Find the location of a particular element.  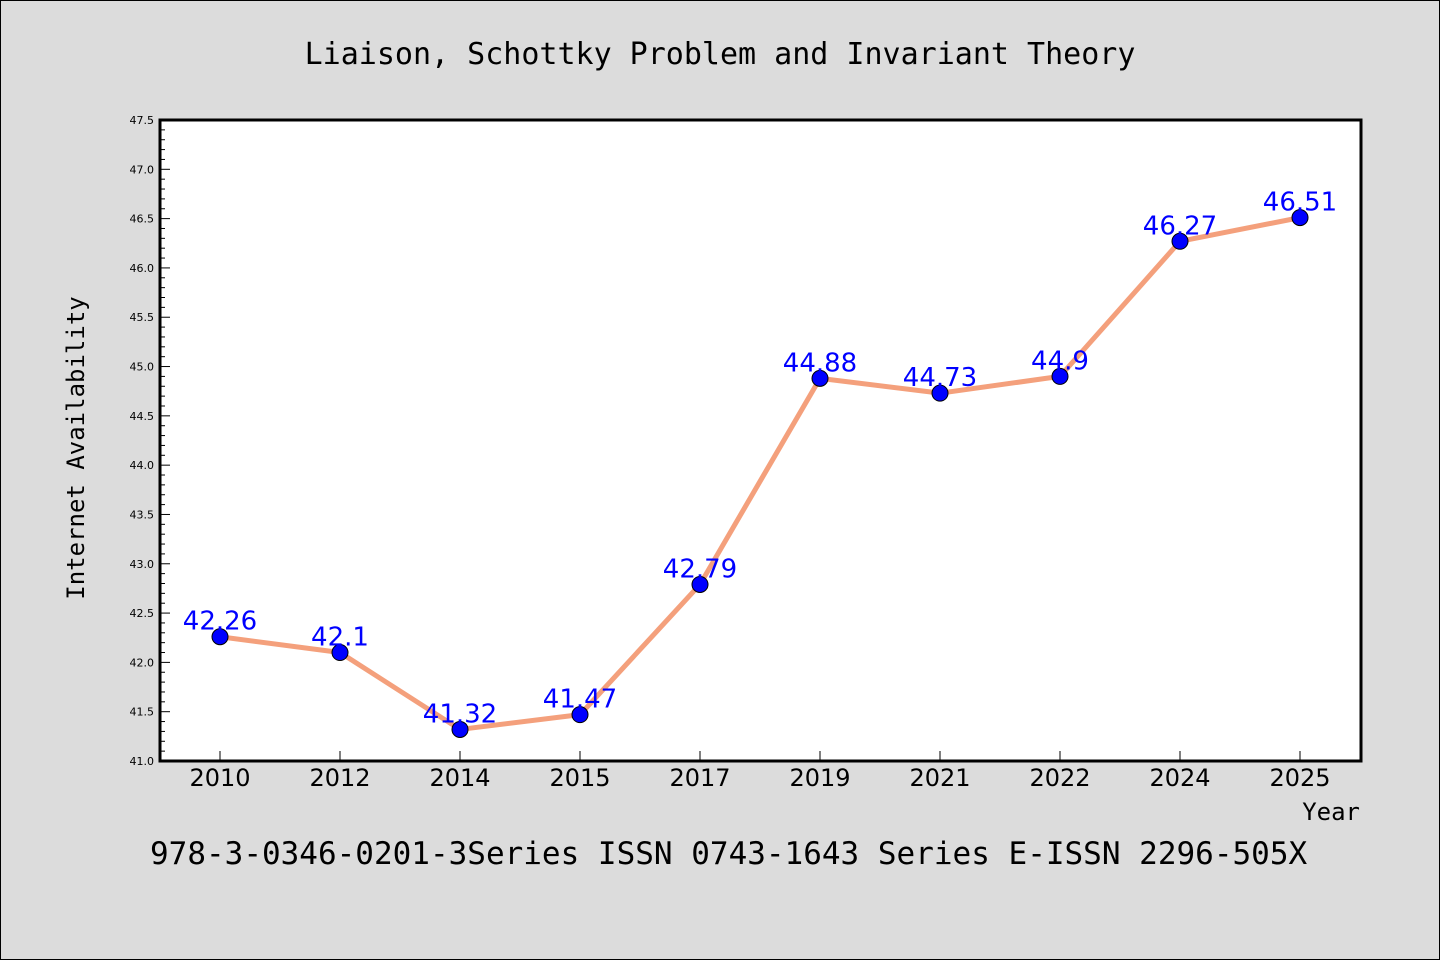

x-tick-label: 2012 is located at coordinates (339, 778).